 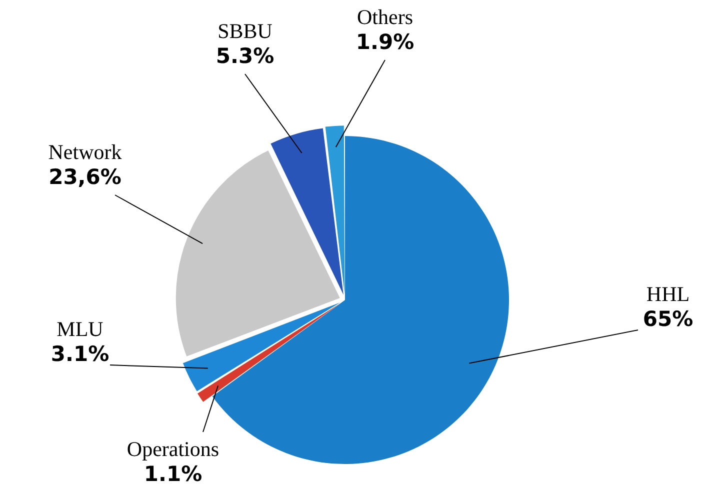 I want to click on slice-label: Operations, so click(x=173, y=449).